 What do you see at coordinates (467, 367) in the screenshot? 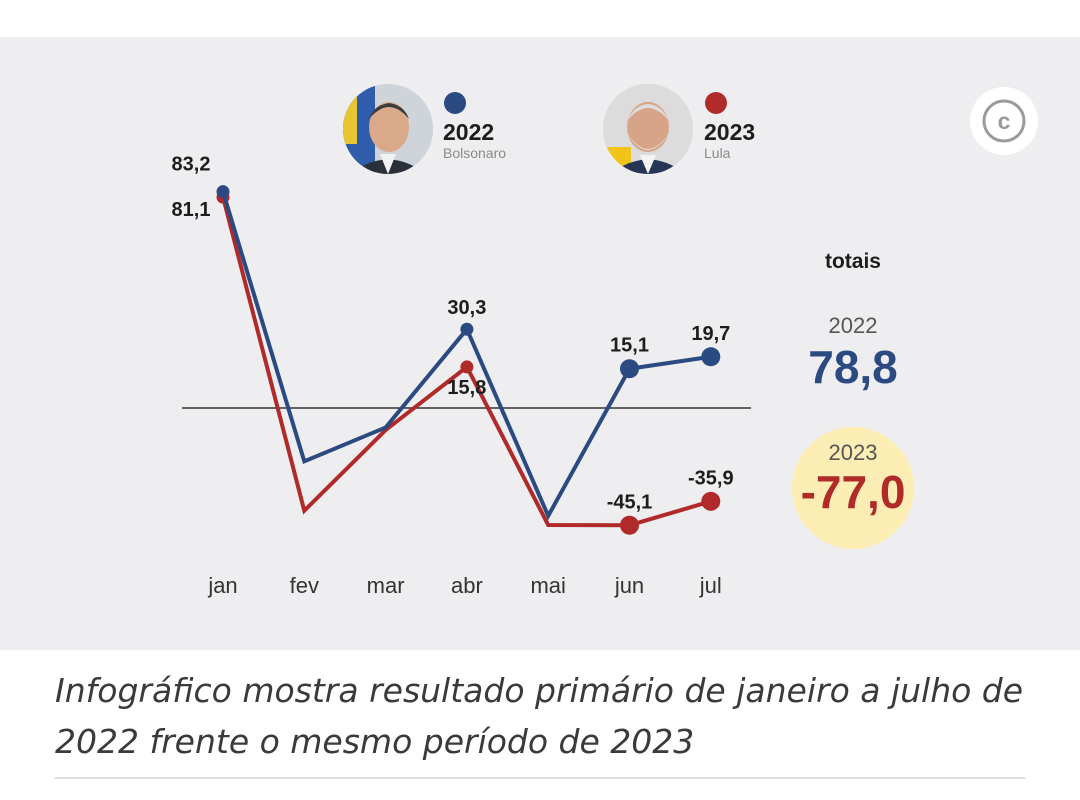
I see `point-2023-abr` at bounding box center [467, 367].